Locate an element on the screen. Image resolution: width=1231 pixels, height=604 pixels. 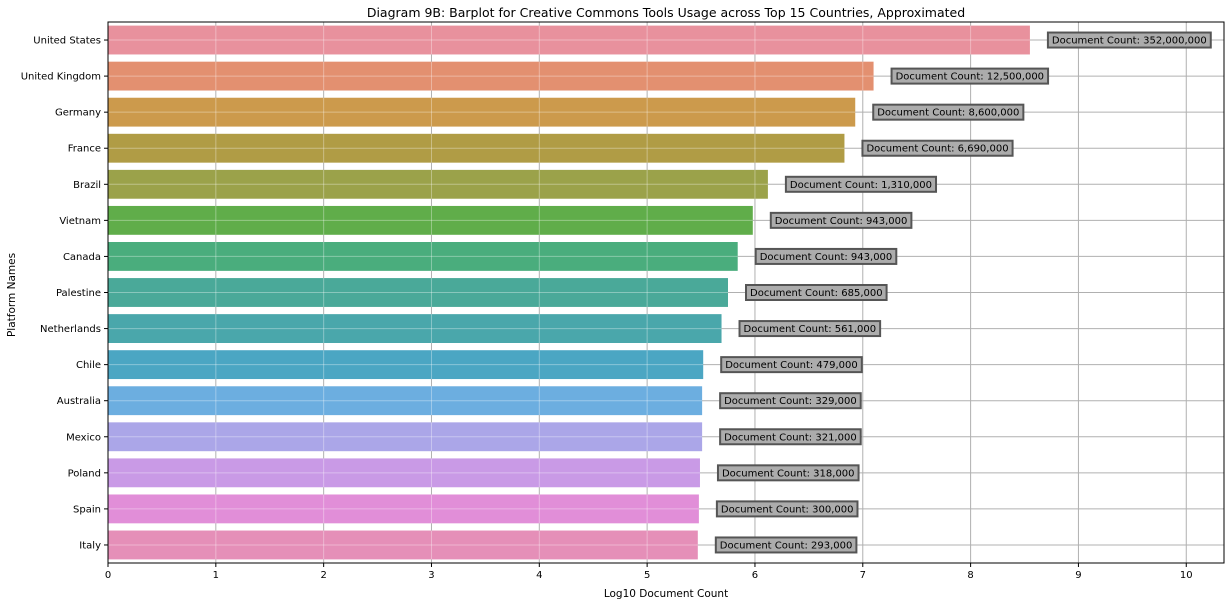
x-tick-label: 5 is located at coordinates (647, 575).